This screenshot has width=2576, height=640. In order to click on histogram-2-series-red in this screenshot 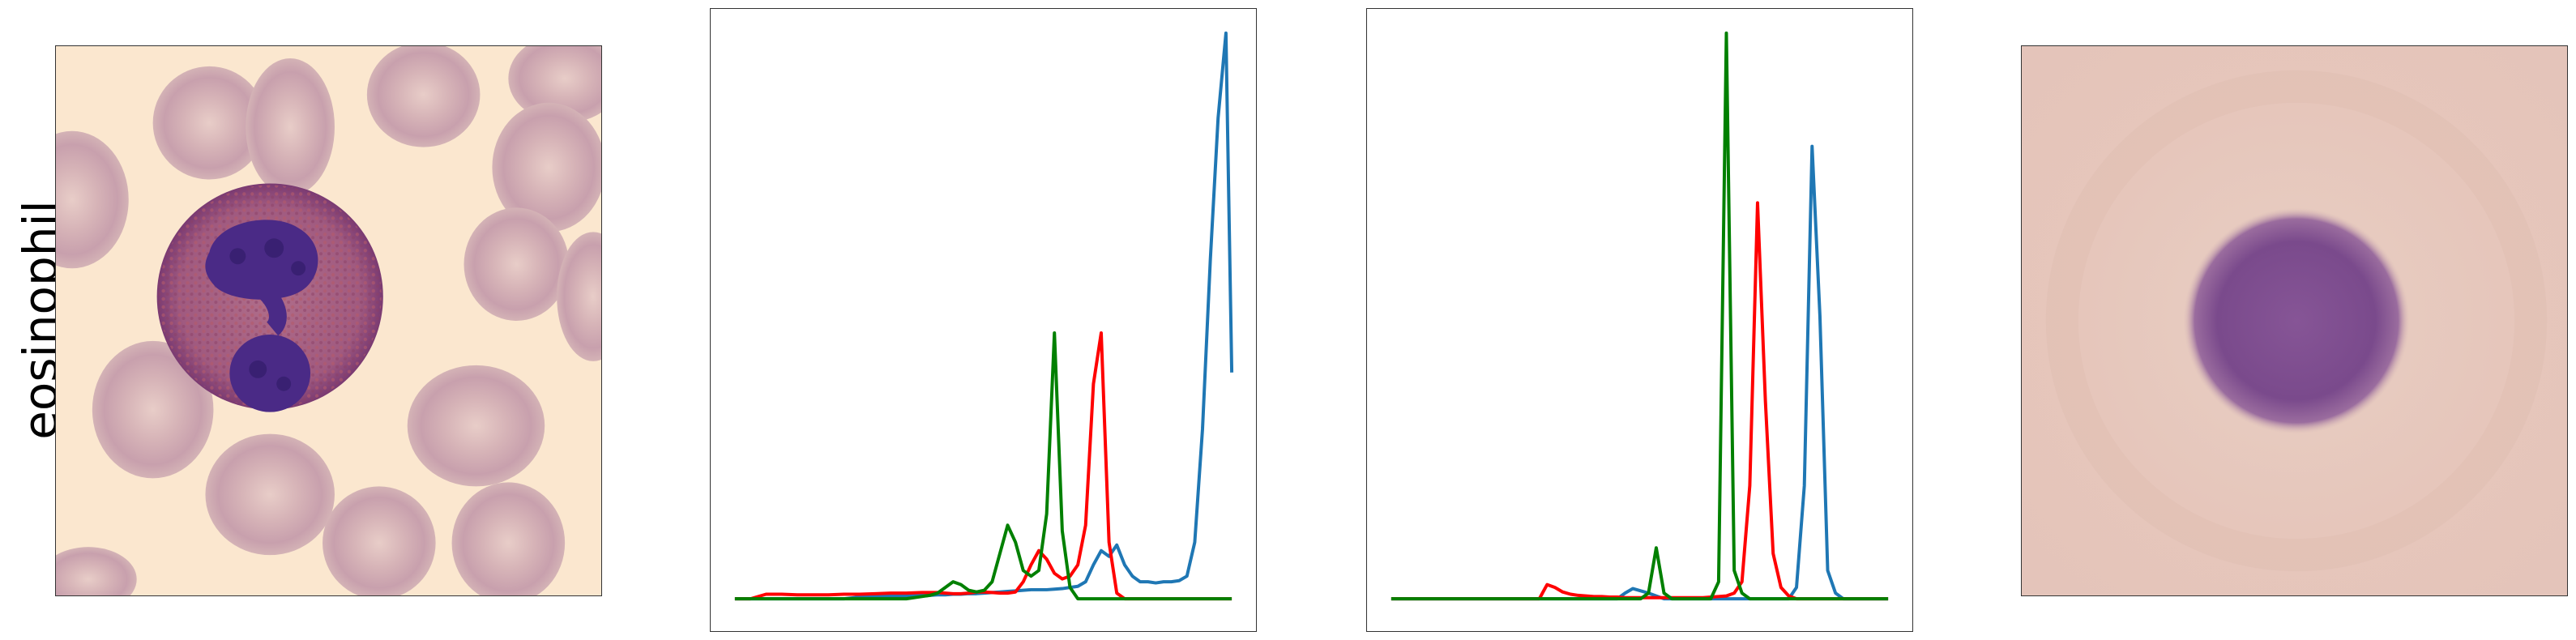, I will do `click(1640, 401)`.